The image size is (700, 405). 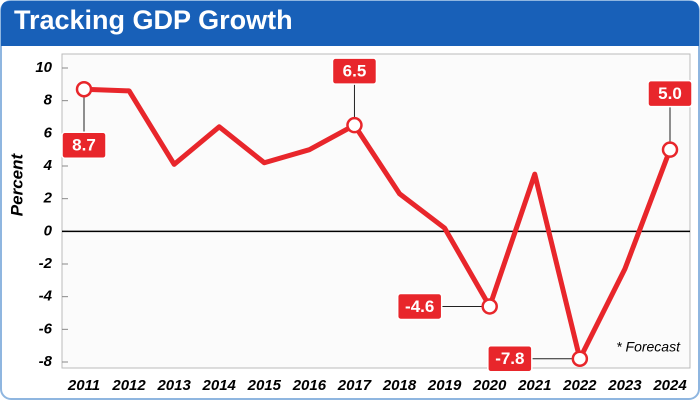 What do you see at coordinates (16, 184) in the screenshot?
I see `y-axis-label: Percent` at bounding box center [16, 184].